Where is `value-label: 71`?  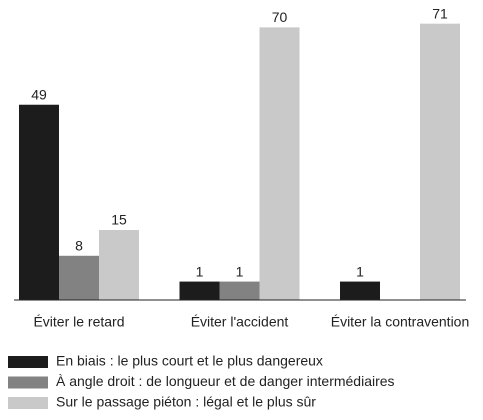
value-label: 71 is located at coordinates (440, 13).